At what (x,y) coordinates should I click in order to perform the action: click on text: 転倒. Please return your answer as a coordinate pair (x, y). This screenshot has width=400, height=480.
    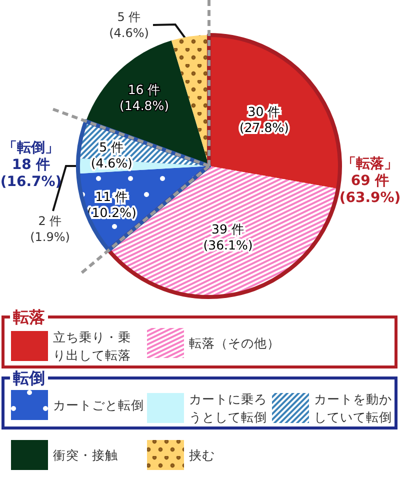
    Looking at the image, I should click on (29, 378).